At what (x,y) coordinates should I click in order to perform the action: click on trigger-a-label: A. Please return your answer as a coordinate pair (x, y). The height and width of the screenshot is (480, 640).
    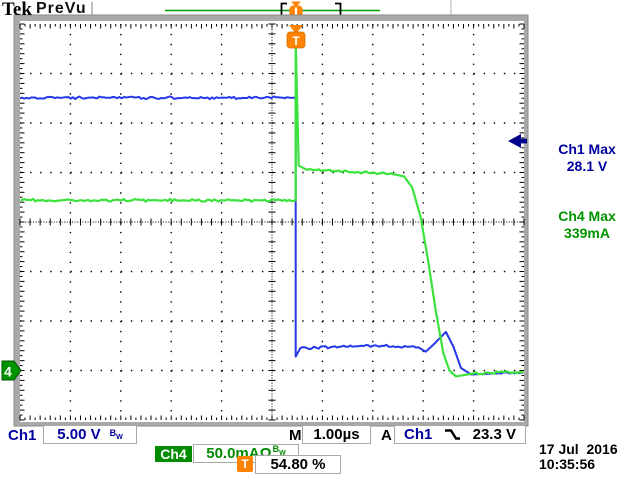
    Looking at the image, I should click on (386, 435).